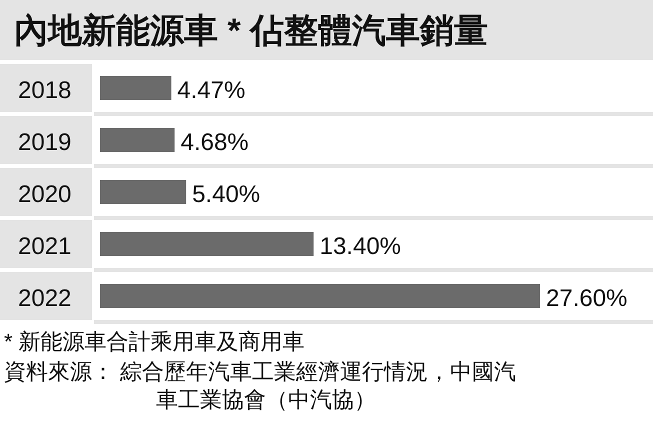 The image size is (653, 432). What do you see at coordinates (45, 90) in the screenshot?
I see `y-tick-label: 2018` at bounding box center [45, 90].